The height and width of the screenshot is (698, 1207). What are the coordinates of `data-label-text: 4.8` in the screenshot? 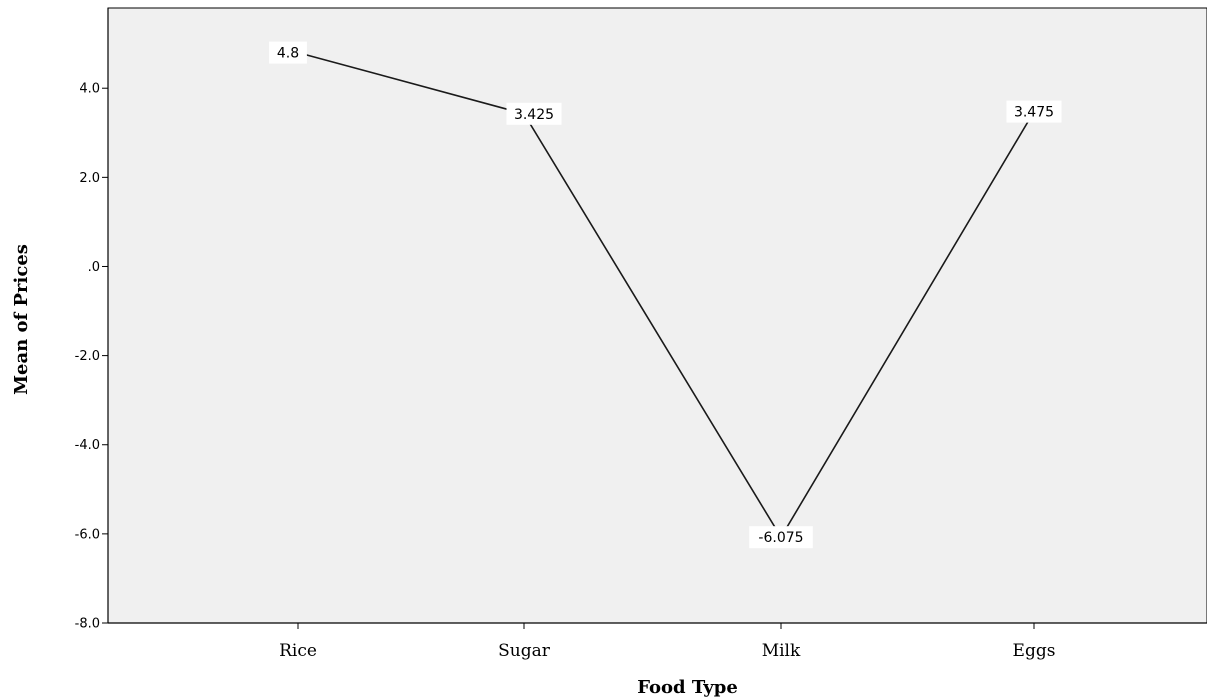 It's located at (288, 54).